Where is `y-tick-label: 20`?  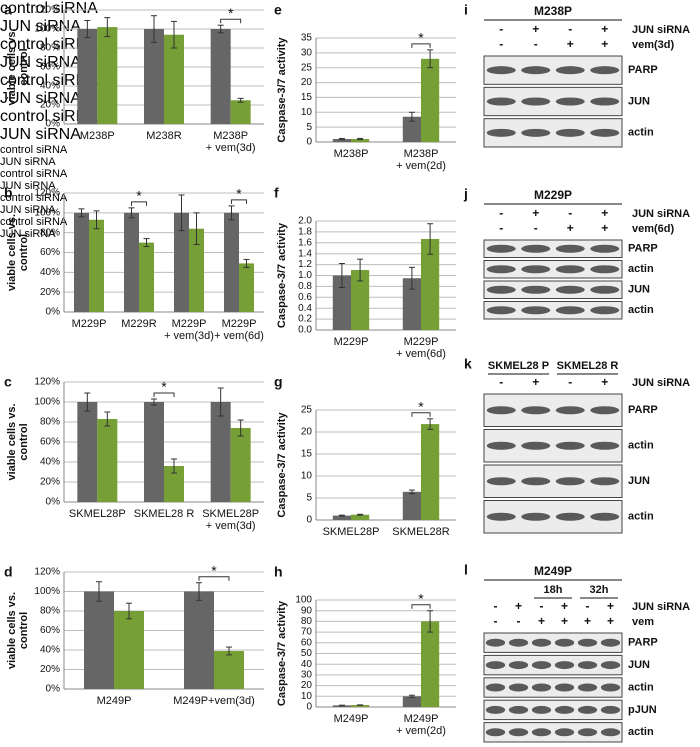
y-tick-label: 20 is located at coordinates (307, 432).